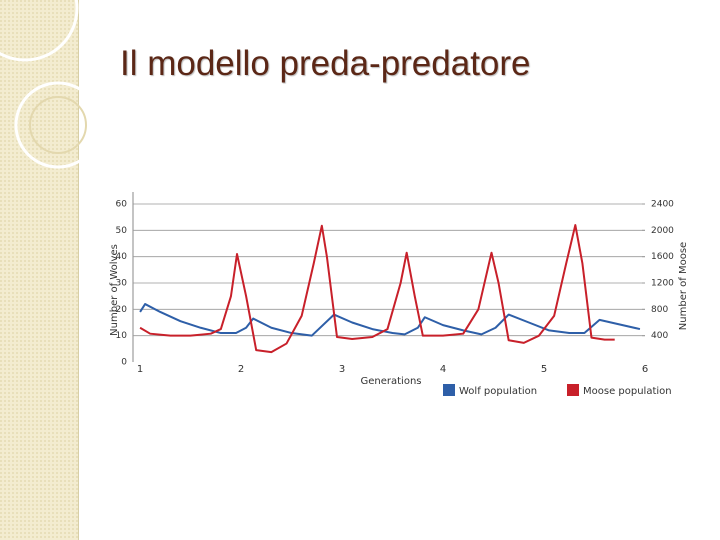 The height and width of the screenshot is (540, 720). I want to click on y-axis-label: Number of Wolves, so click(114, 290).